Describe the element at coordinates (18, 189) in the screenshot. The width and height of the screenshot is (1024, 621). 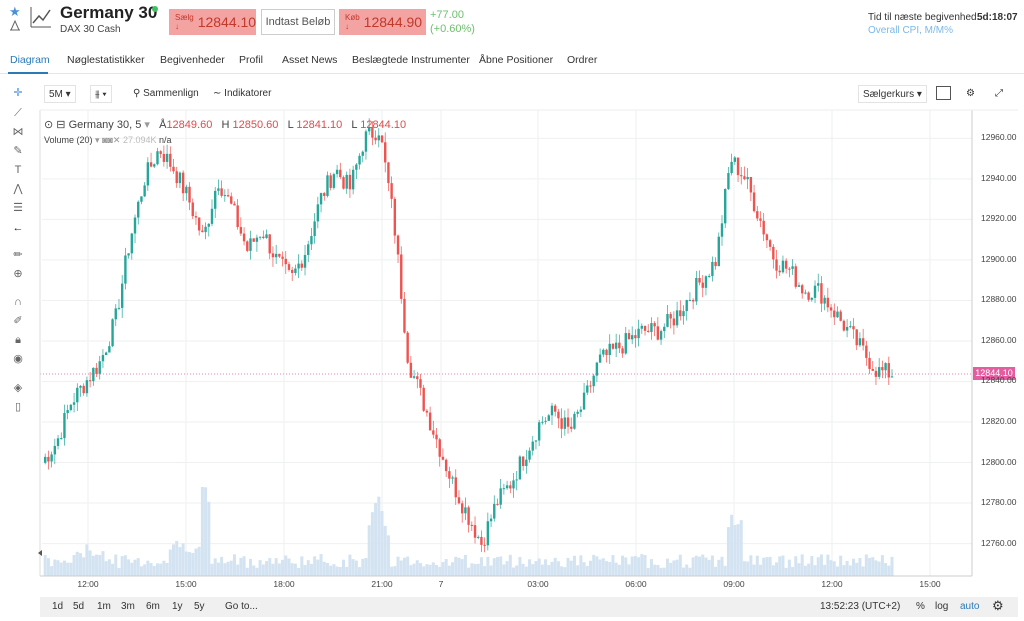
I see `pattern-icon: ⋀` at that location.